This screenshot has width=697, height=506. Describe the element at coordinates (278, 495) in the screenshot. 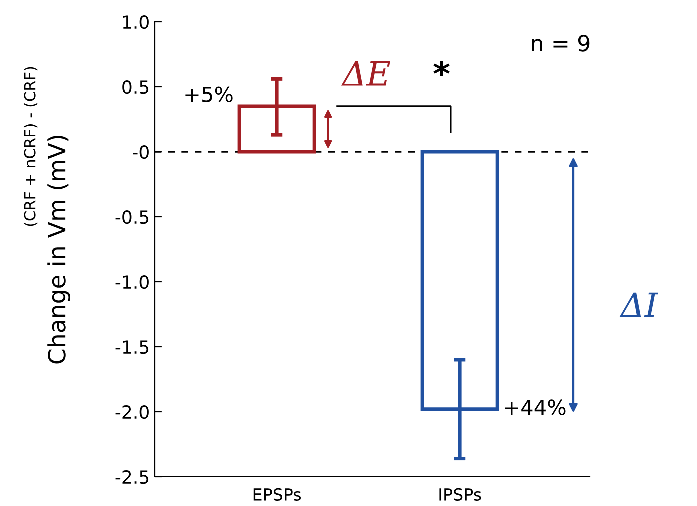

I see `x-tick-label: EPSPs` at that location.